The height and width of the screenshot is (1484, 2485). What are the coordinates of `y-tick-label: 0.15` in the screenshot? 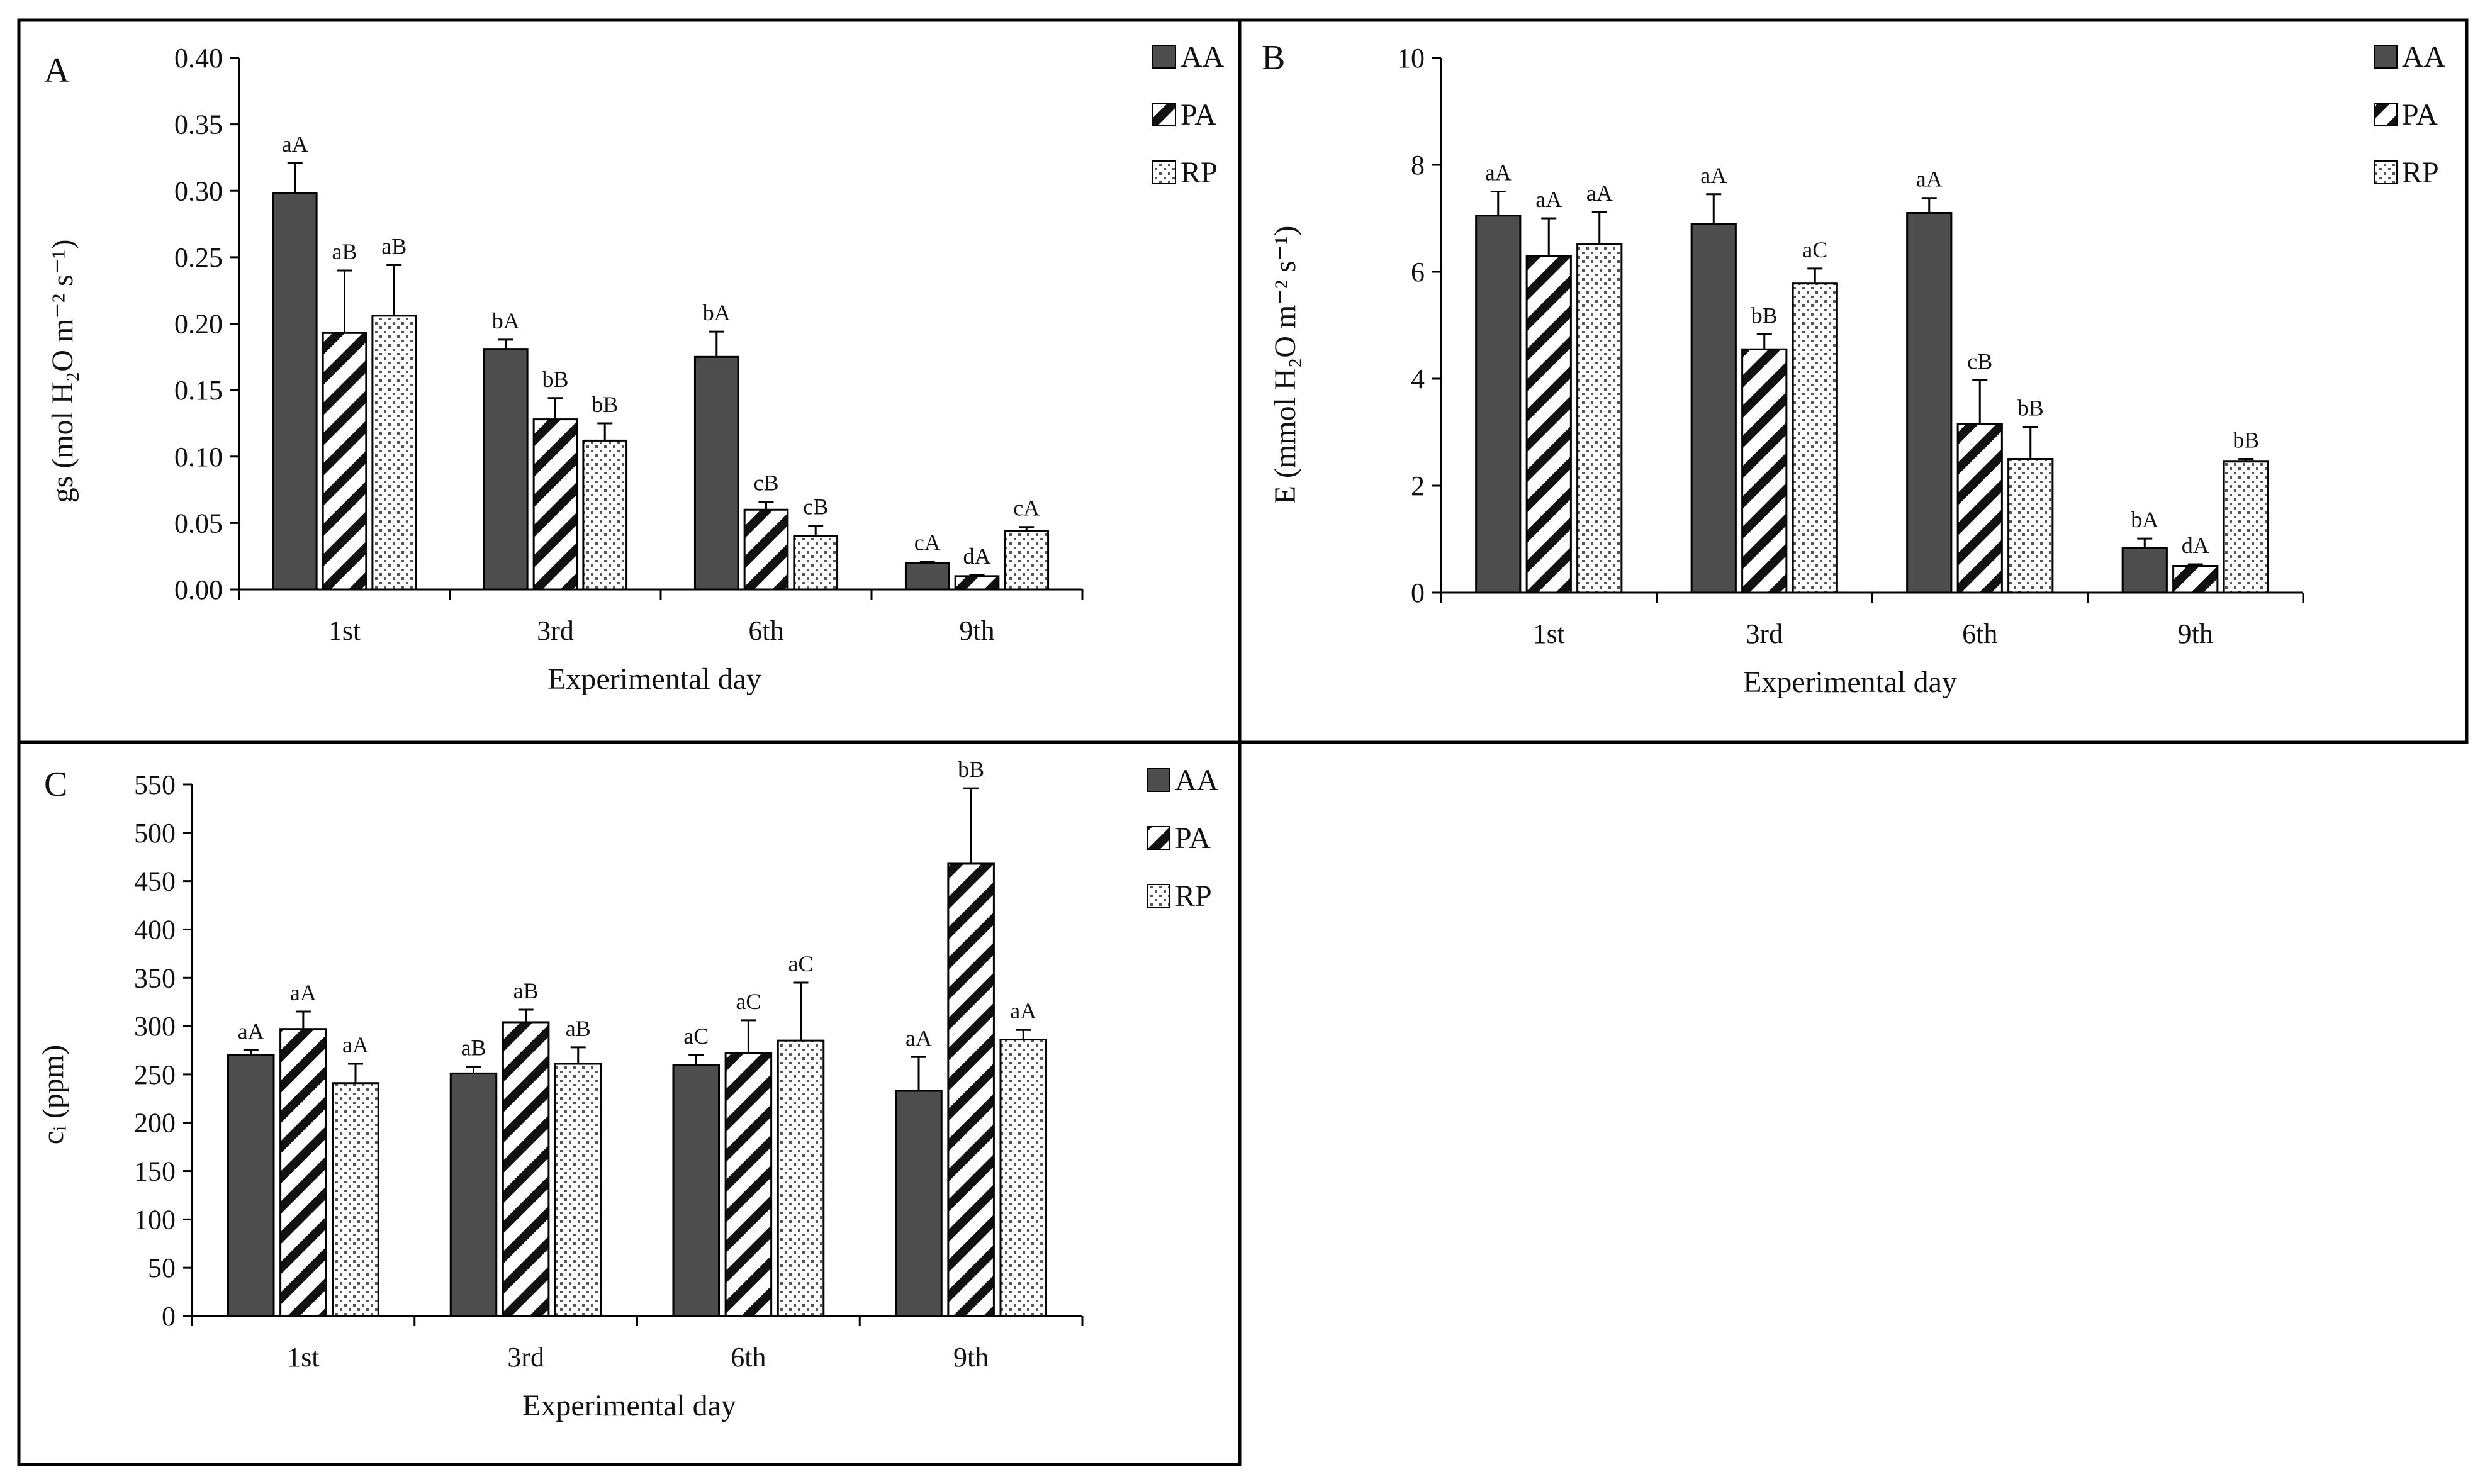 It's located at (198, 390).